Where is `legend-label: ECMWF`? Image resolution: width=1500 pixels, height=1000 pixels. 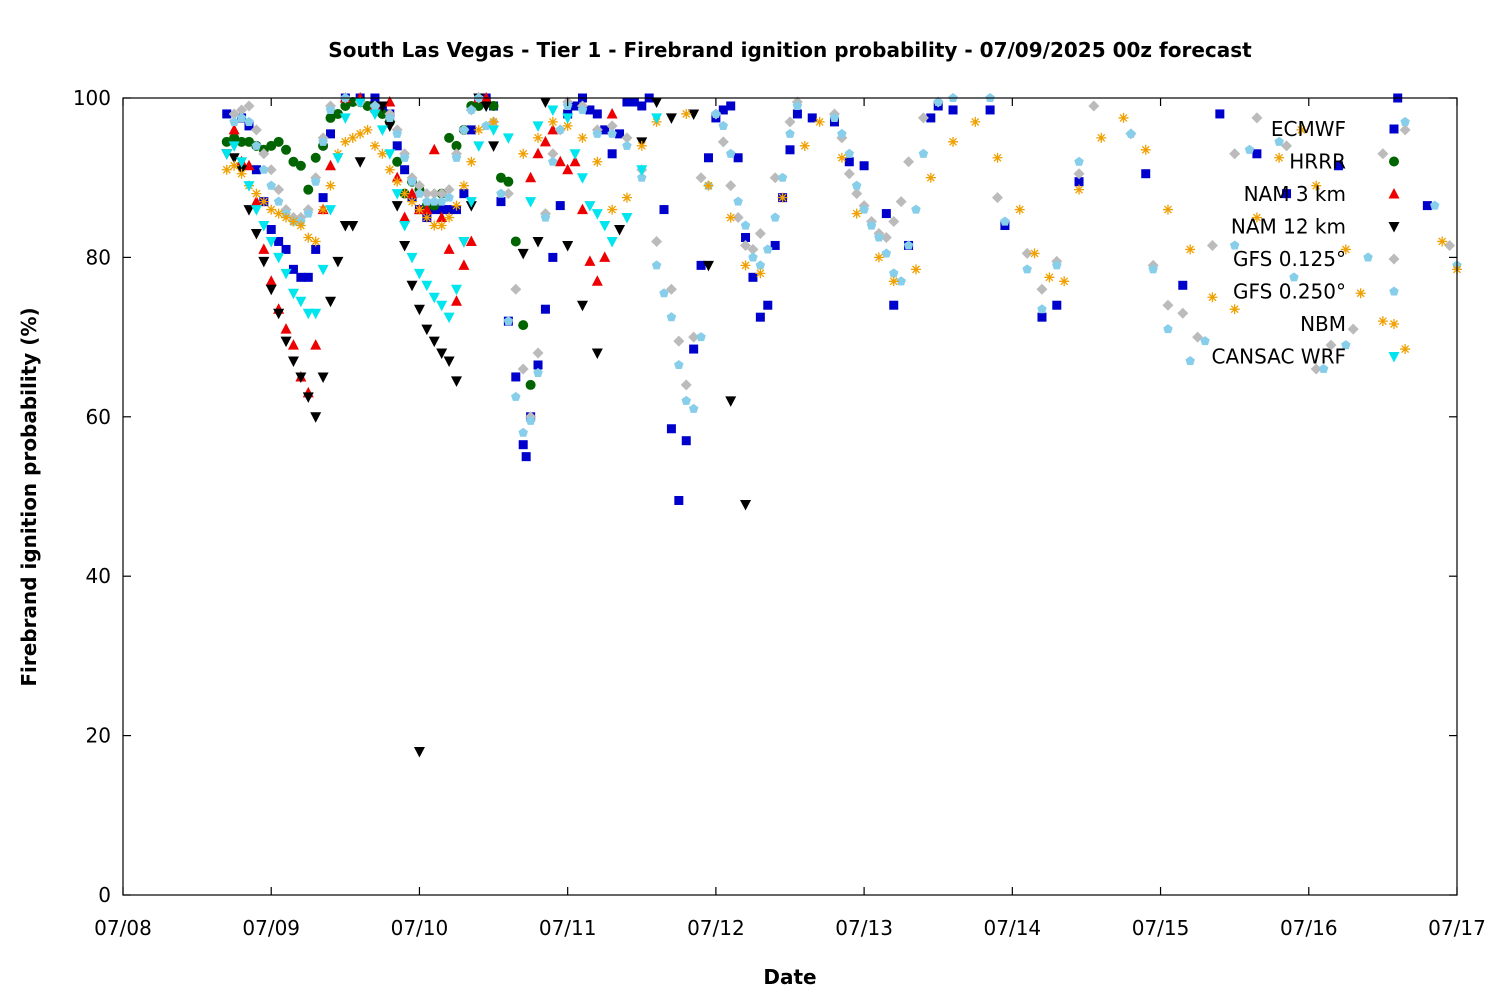
legend-label: ECMWF is located at coordinates (1308, 129).